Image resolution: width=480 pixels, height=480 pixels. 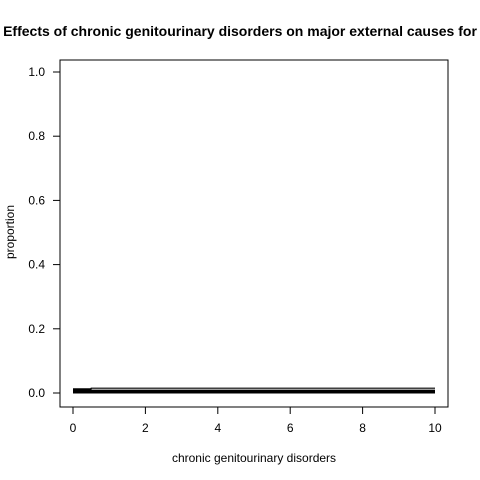 I want to click on x-tick-label: 6, so click(x=290, y=428).